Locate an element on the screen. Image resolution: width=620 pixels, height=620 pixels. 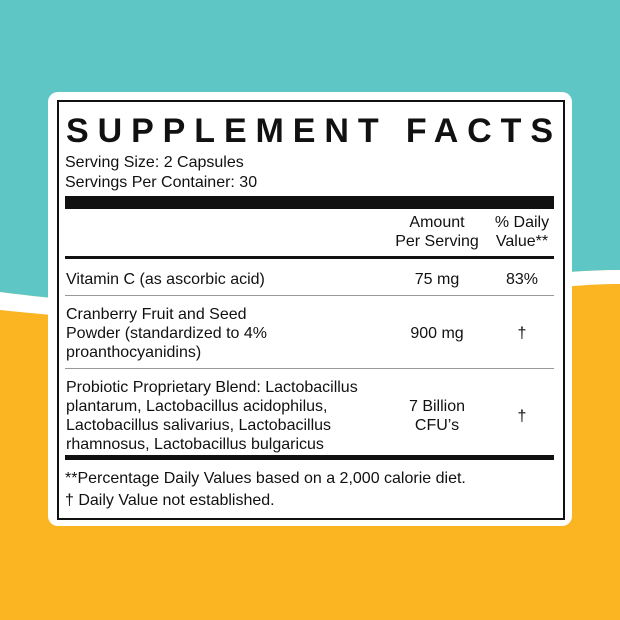
daily-value: 83% is located at coordinates (522, 279).